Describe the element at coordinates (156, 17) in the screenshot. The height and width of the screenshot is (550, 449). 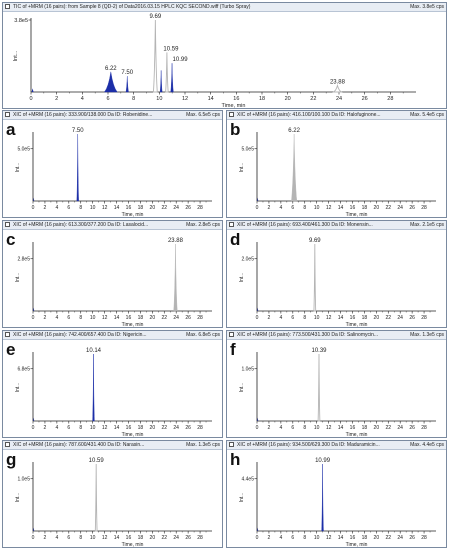
I see `peak-label: 9.69` at that location.